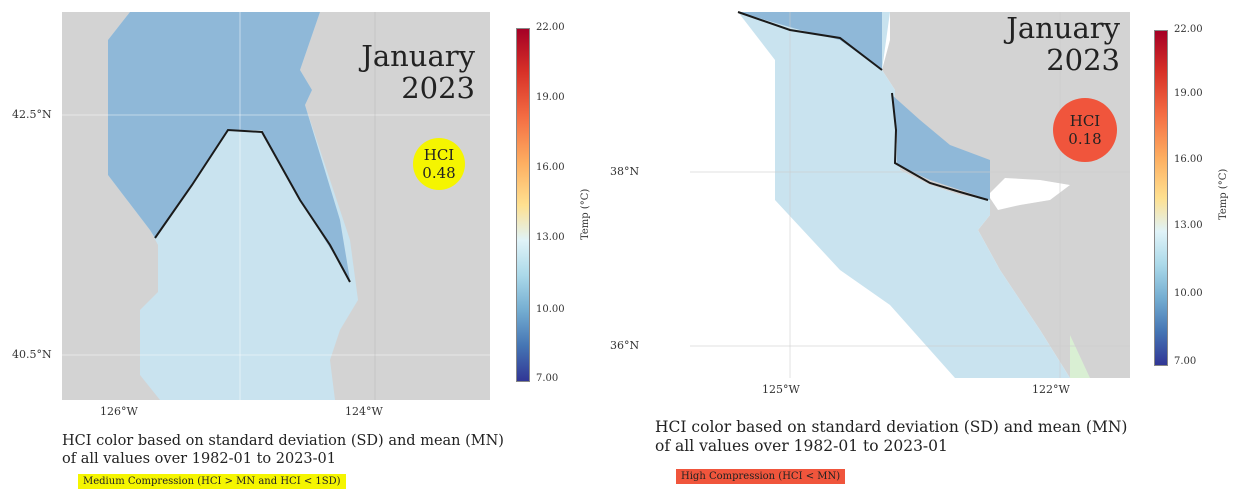 The width and height of the screenshot is (1240, 495). What do you see at coordinates (1063, 28) in the screenshot?
I see `right-month: January` at bounding box center [1063, 28].